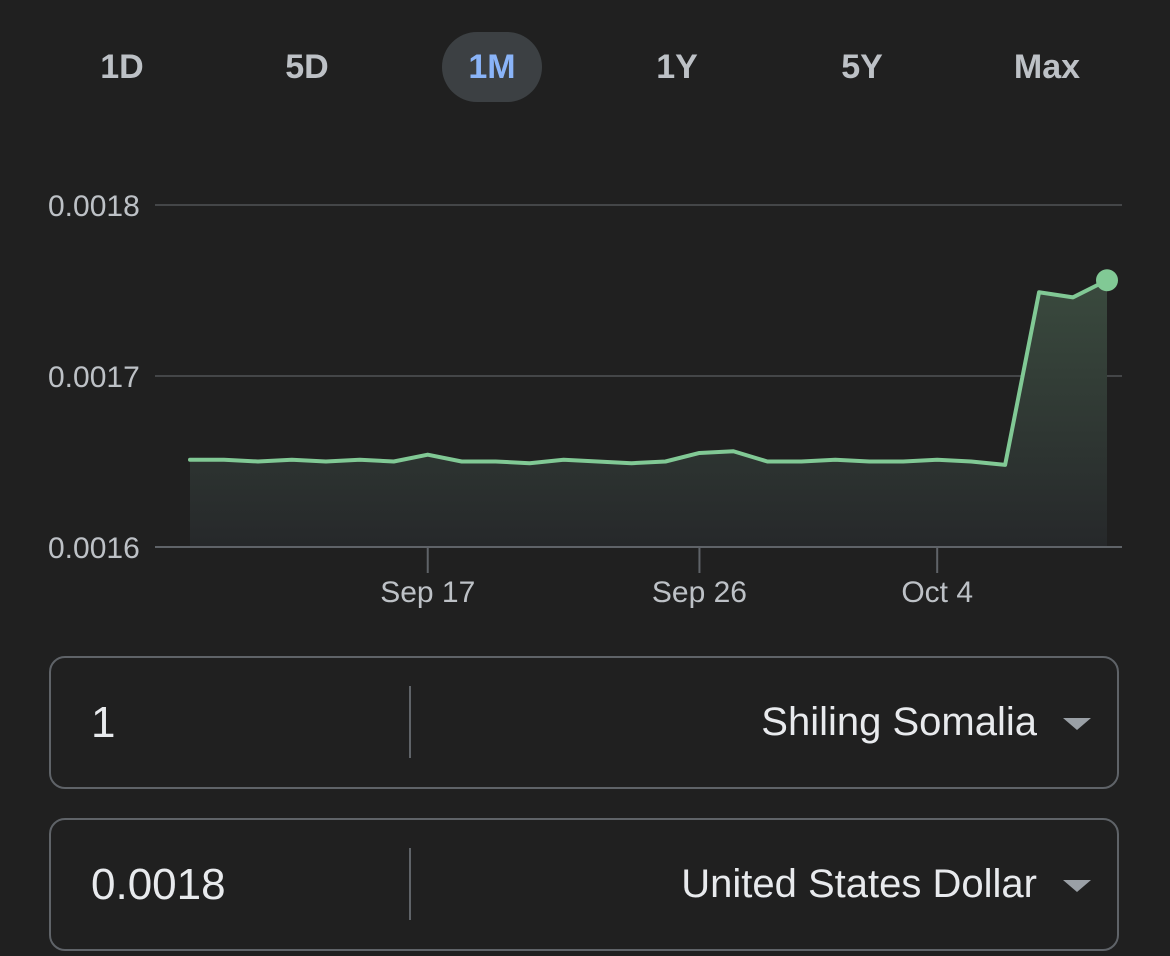 This screenshot has height=956, width=1170. I want to click on from-currency-select: Shiling Somalia, so click(899, 722).